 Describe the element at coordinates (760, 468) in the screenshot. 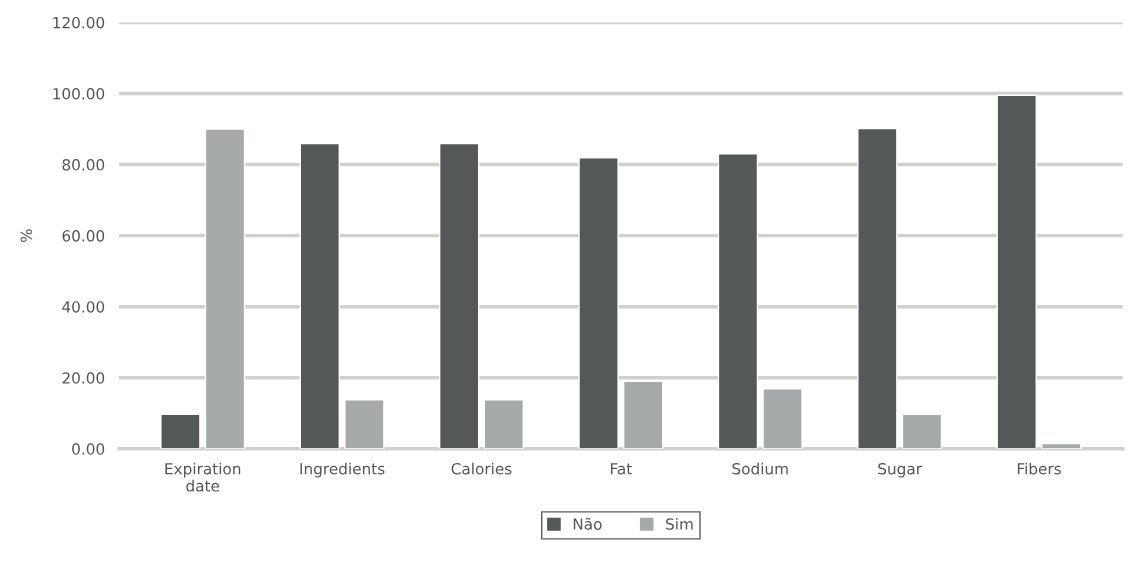

I see `x-tick-label: Sodium` at that location.